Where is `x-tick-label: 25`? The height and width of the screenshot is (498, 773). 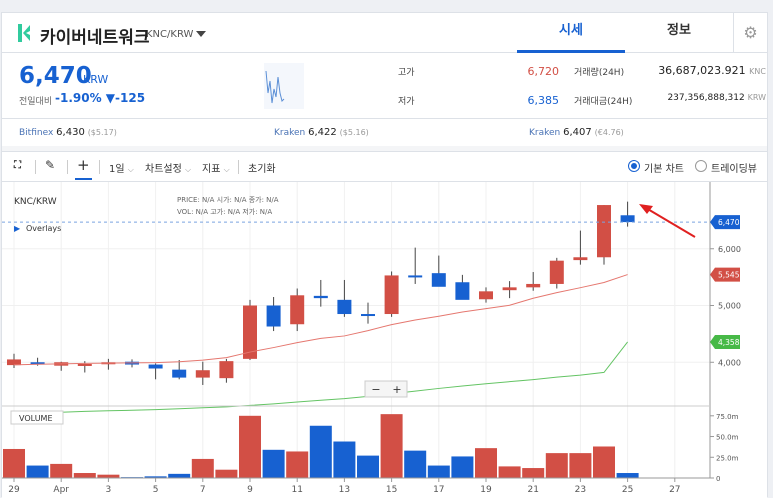 x-tick-label: 25 is located at coordinates (627, 490).